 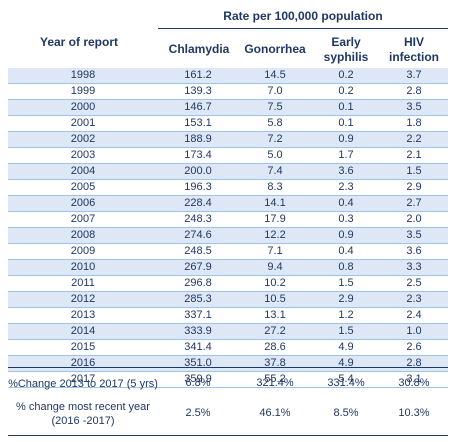 What do you see at coordinates (198, 171) in the screenshot?
I see `chlamydia-cell: 200.0` at bounding box center [198, 171].